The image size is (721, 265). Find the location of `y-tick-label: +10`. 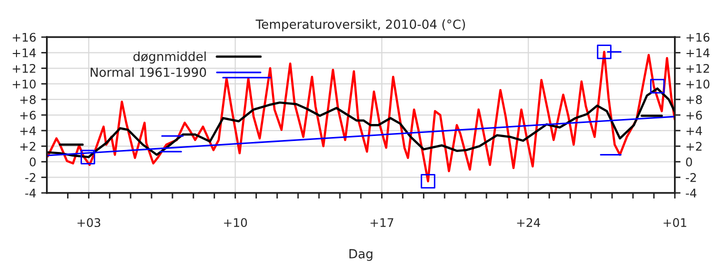

y-tick-label: +10 is located at coordinates (24, 84).